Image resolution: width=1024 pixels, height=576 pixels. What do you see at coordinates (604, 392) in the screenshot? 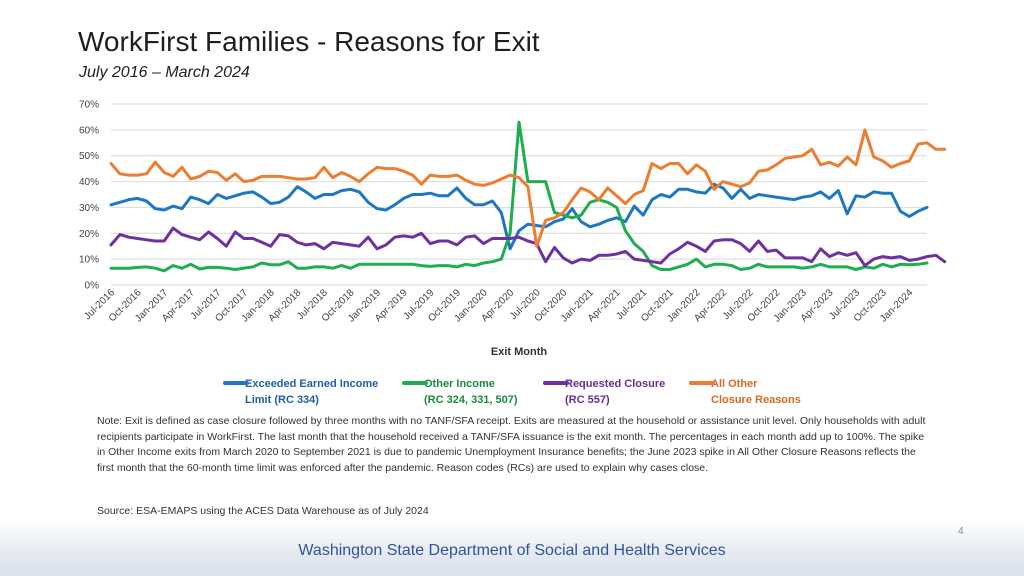
I see `legend-item-requested-closure: Requested Closure (RC 557)` at bounding box center [604, 392].